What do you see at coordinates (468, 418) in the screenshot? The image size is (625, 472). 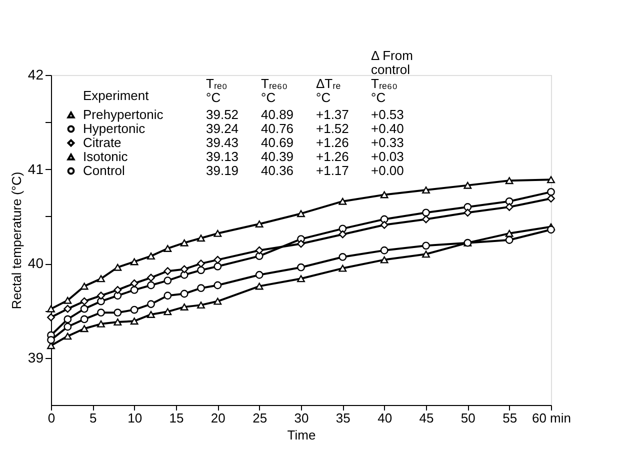 I see `x-tick-label: 50` at bounding box center [468, 418].